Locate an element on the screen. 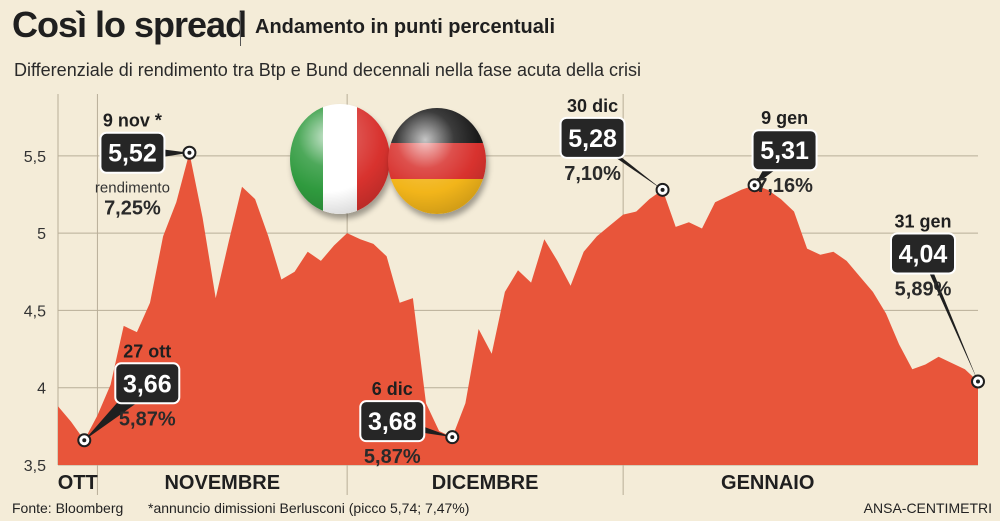 This screenshot has width=1000, height=521. title-divider is located at coordinates (240, 29).